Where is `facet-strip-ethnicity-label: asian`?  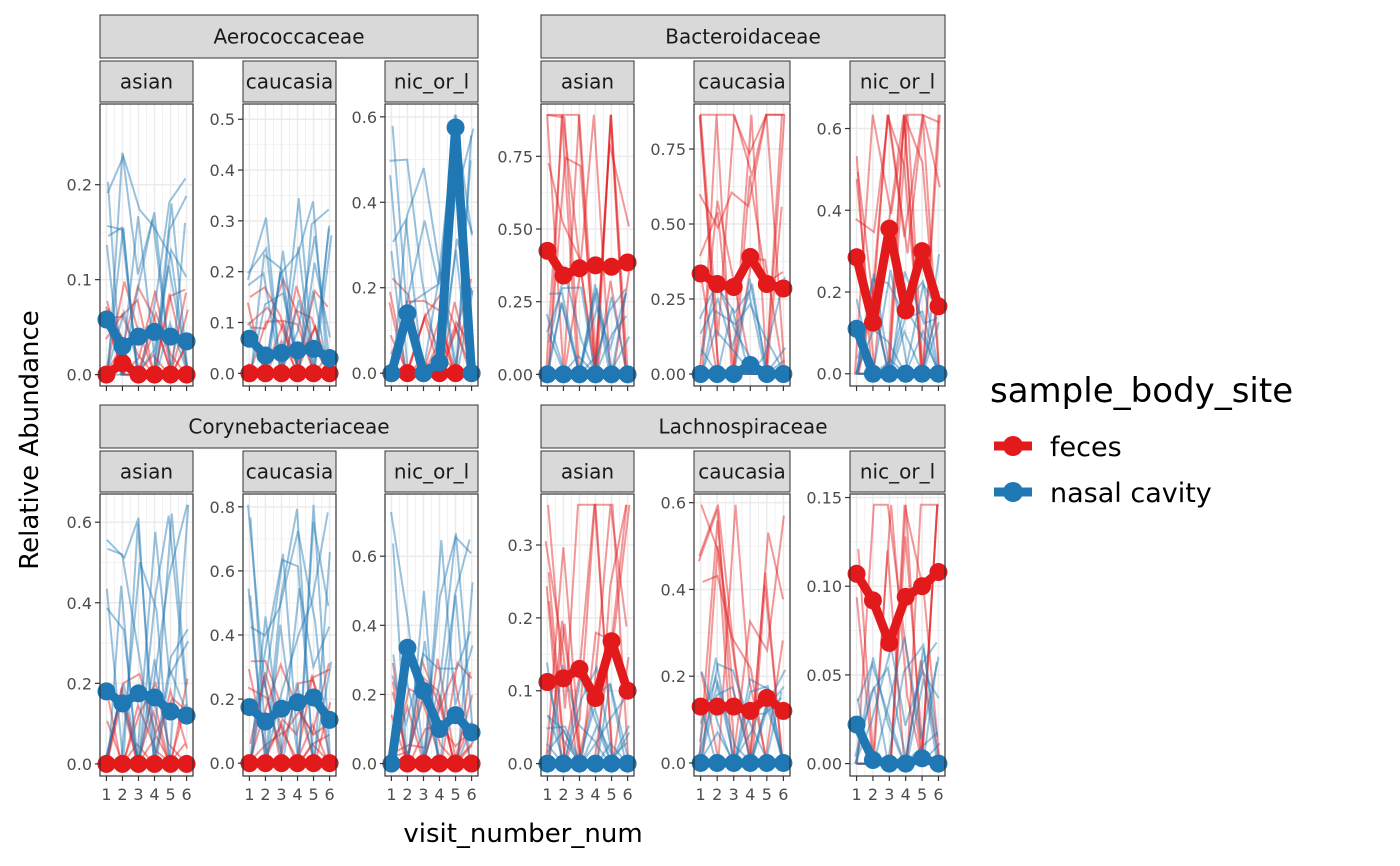 facet-strip-ethnicity-label: asian is located at coordinates (587, 472).